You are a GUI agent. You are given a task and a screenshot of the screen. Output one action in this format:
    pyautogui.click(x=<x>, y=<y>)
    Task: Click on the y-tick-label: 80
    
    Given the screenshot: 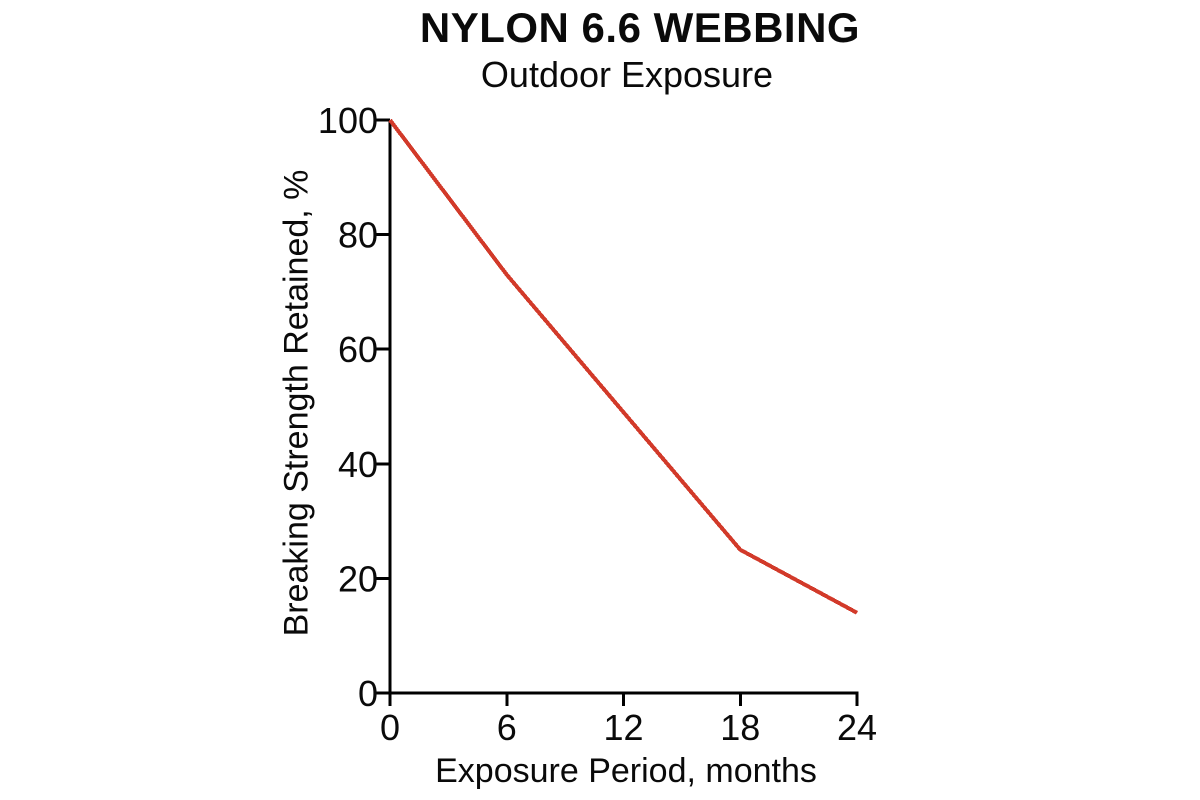 What is the action you would take?
    pyautogui.click(x=358, y=235)
    